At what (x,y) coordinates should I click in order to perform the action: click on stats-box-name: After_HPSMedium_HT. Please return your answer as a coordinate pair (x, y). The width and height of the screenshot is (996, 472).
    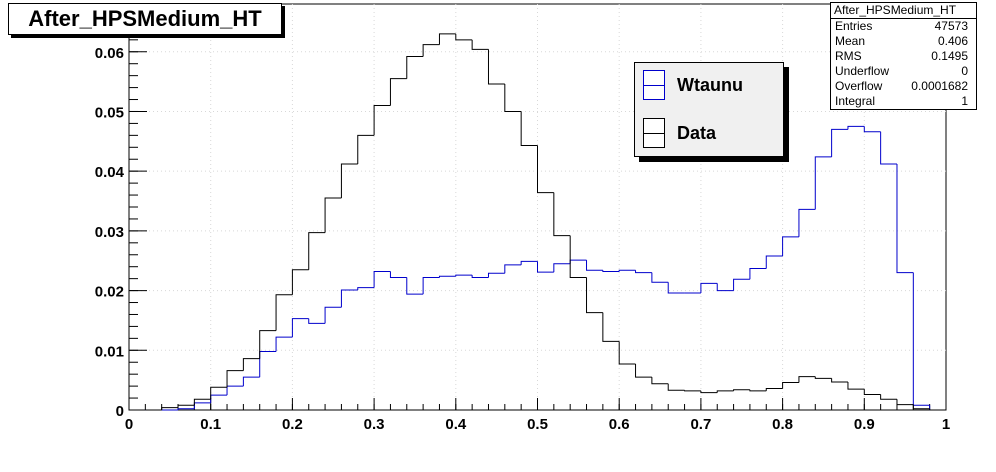
    Looking at the image, I should click on (903, 11).